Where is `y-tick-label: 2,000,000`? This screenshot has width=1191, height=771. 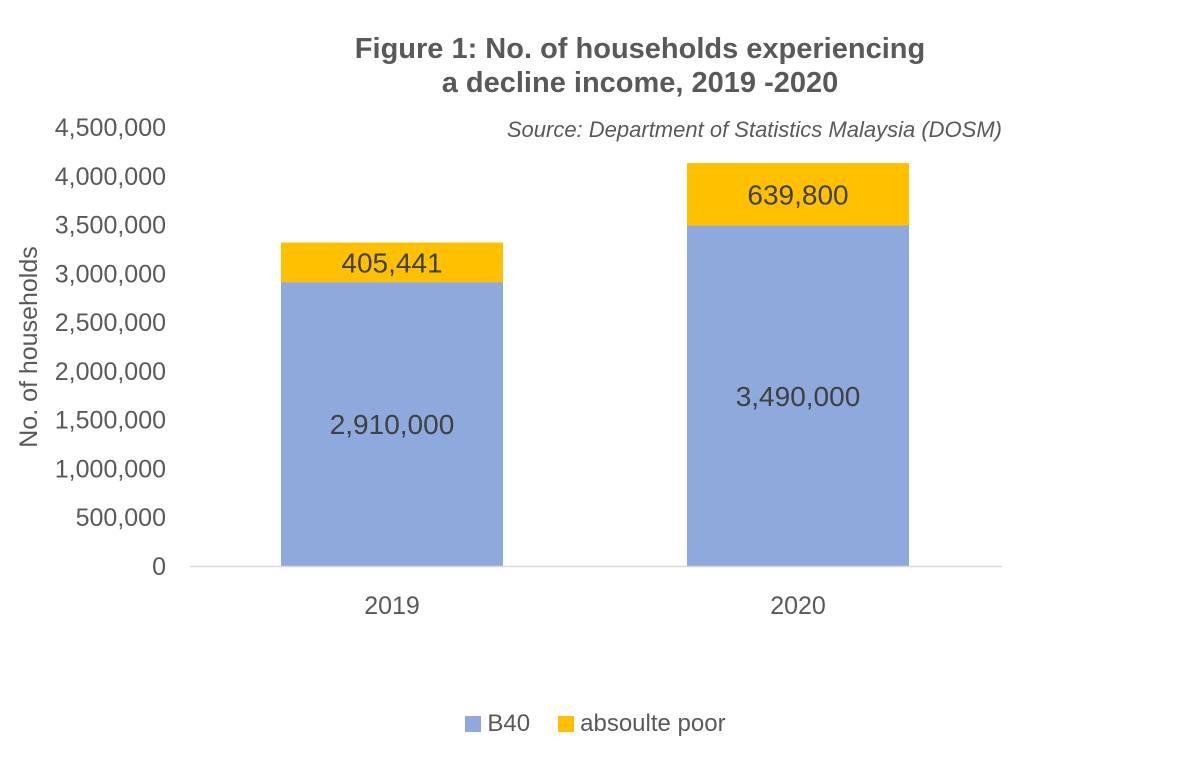
y-tick-label: 2,000,000 is located at coordinates (110, 372).